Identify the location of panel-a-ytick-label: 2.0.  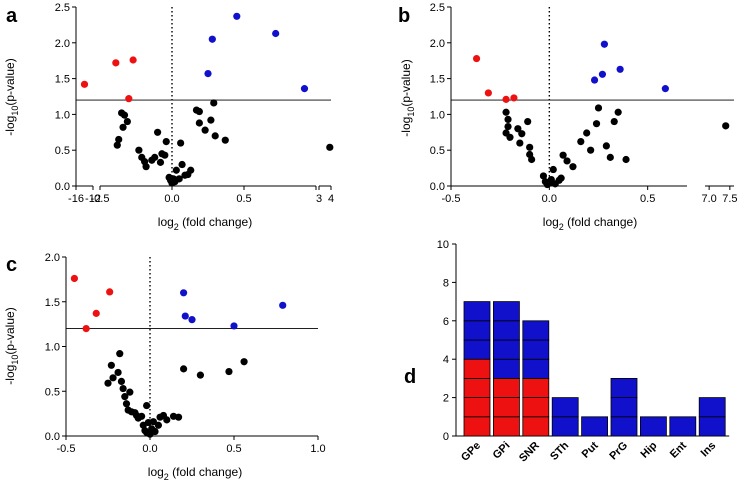
(62, 44).